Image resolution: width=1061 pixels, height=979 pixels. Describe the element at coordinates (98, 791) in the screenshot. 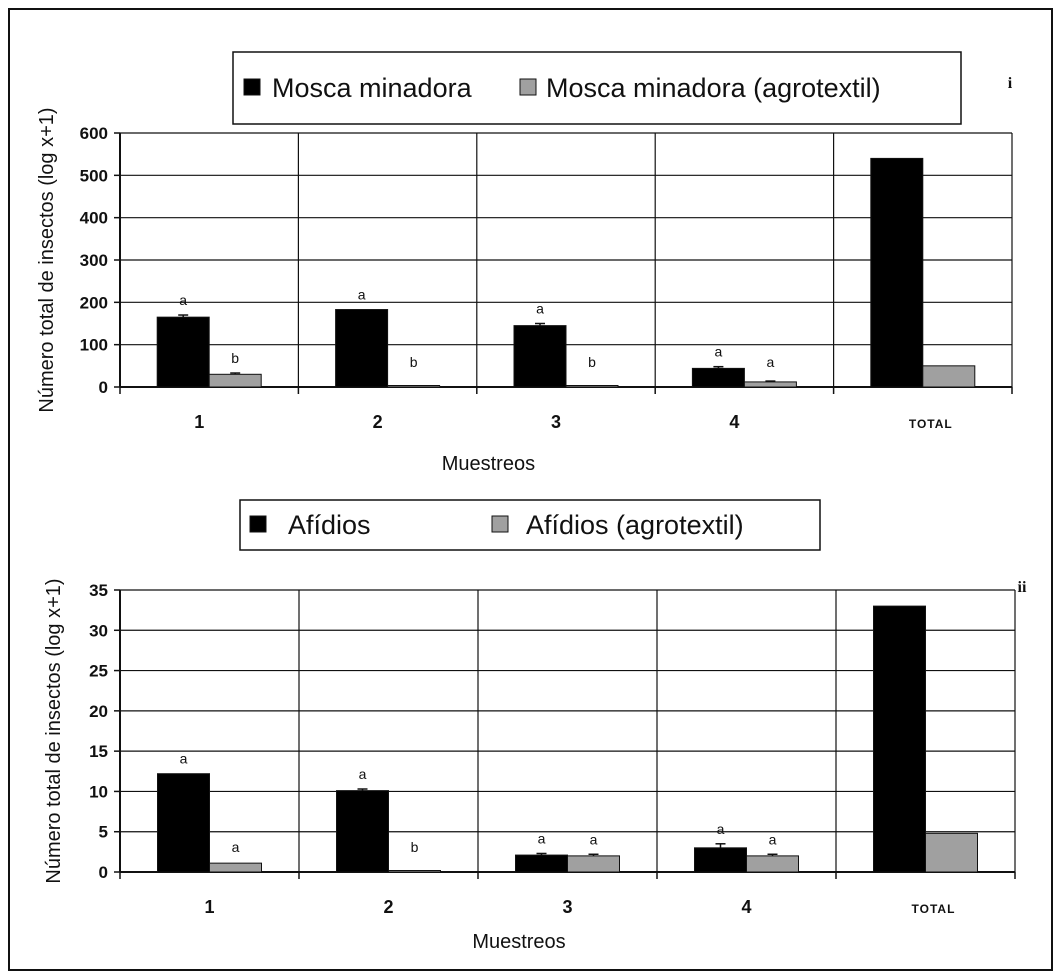

I see `y-tick-label: 10` at that location.